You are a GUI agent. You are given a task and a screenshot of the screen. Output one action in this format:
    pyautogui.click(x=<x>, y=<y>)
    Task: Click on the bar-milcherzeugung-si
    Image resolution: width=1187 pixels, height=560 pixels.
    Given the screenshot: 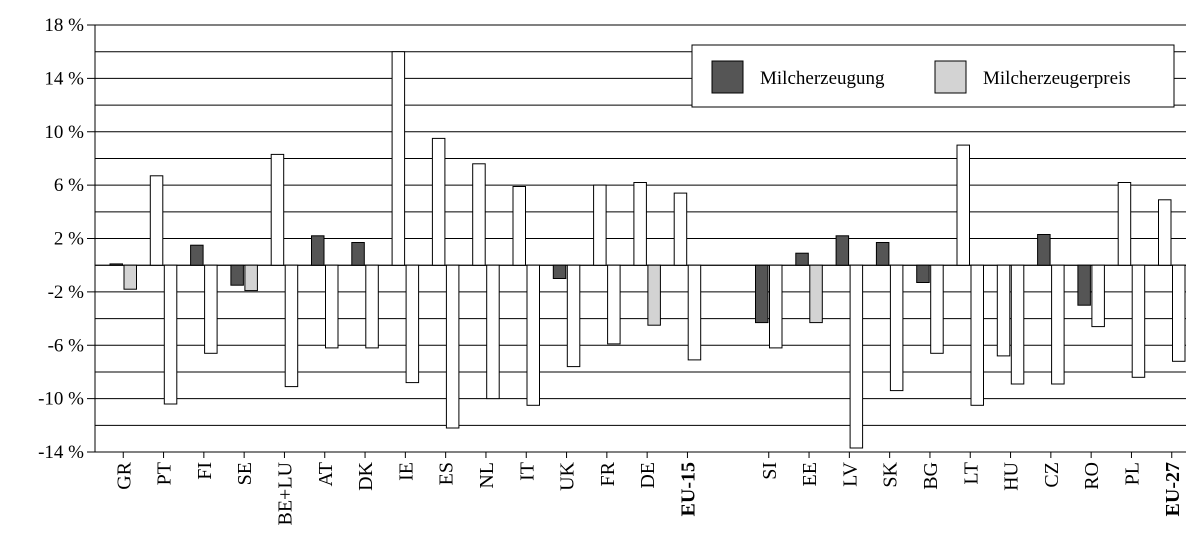 What is the action you would take?
    pyautogui.click(x=762, y=294)
    